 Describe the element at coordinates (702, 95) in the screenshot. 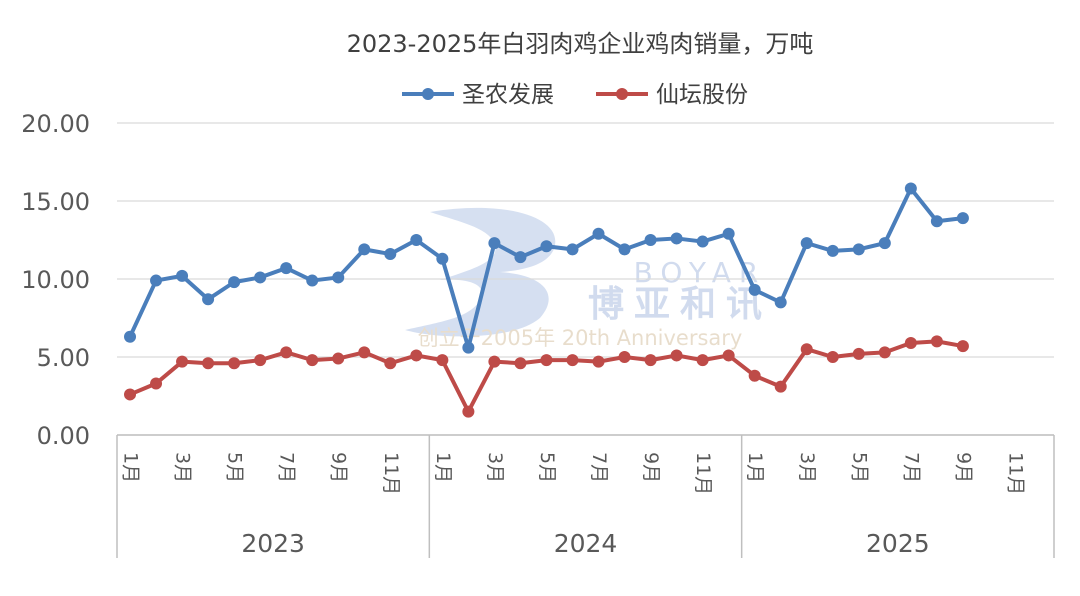

I see `legend-label-series-2: 仙坛股份` at that location.